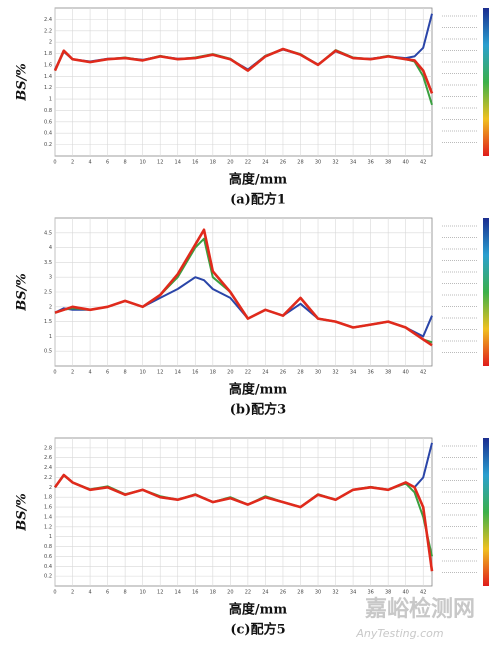 The width and height of the screenshot is (500, 650). What do you see at coordinates (48, 567) in the screenshot?
I see `y-tick-label: 0.4` at bounding box center [48, 567].